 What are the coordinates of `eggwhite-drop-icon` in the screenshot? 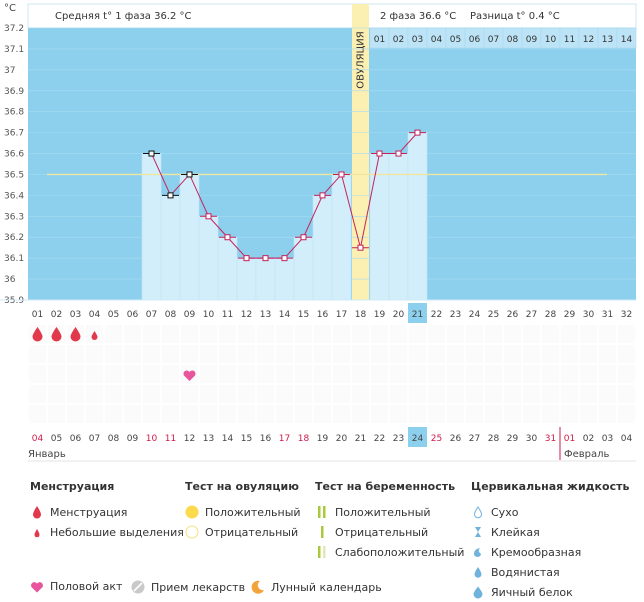 It's located at (478, 592).